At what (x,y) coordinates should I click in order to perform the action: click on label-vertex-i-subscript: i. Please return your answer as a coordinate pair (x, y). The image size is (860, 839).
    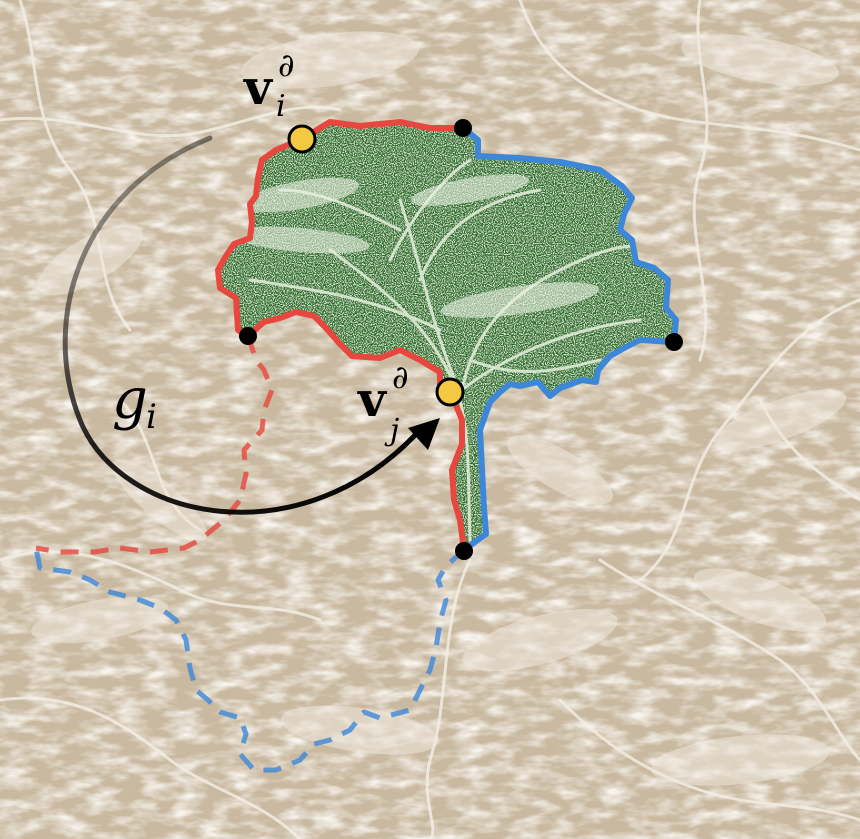
    Looking at the image, I should click on (281, 106).